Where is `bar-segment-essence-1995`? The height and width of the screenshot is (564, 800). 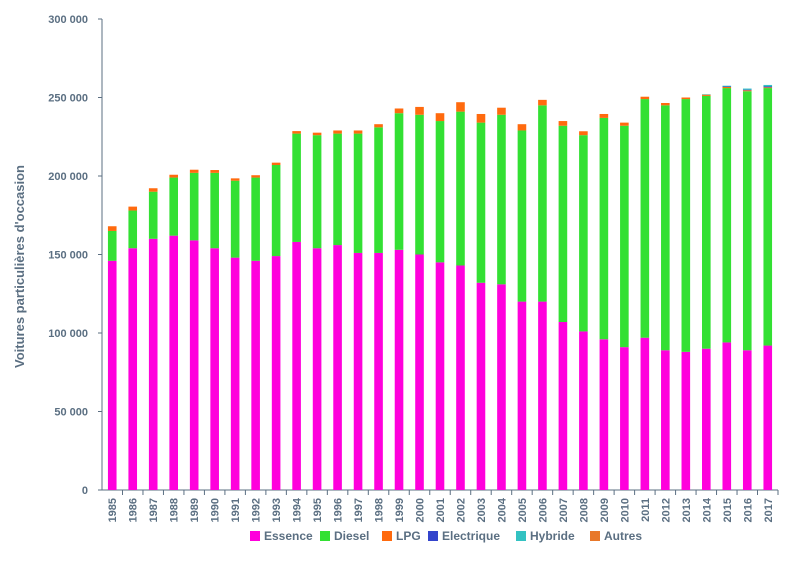 bar-segment-essence-1995 is located at coordinates (317, 369).